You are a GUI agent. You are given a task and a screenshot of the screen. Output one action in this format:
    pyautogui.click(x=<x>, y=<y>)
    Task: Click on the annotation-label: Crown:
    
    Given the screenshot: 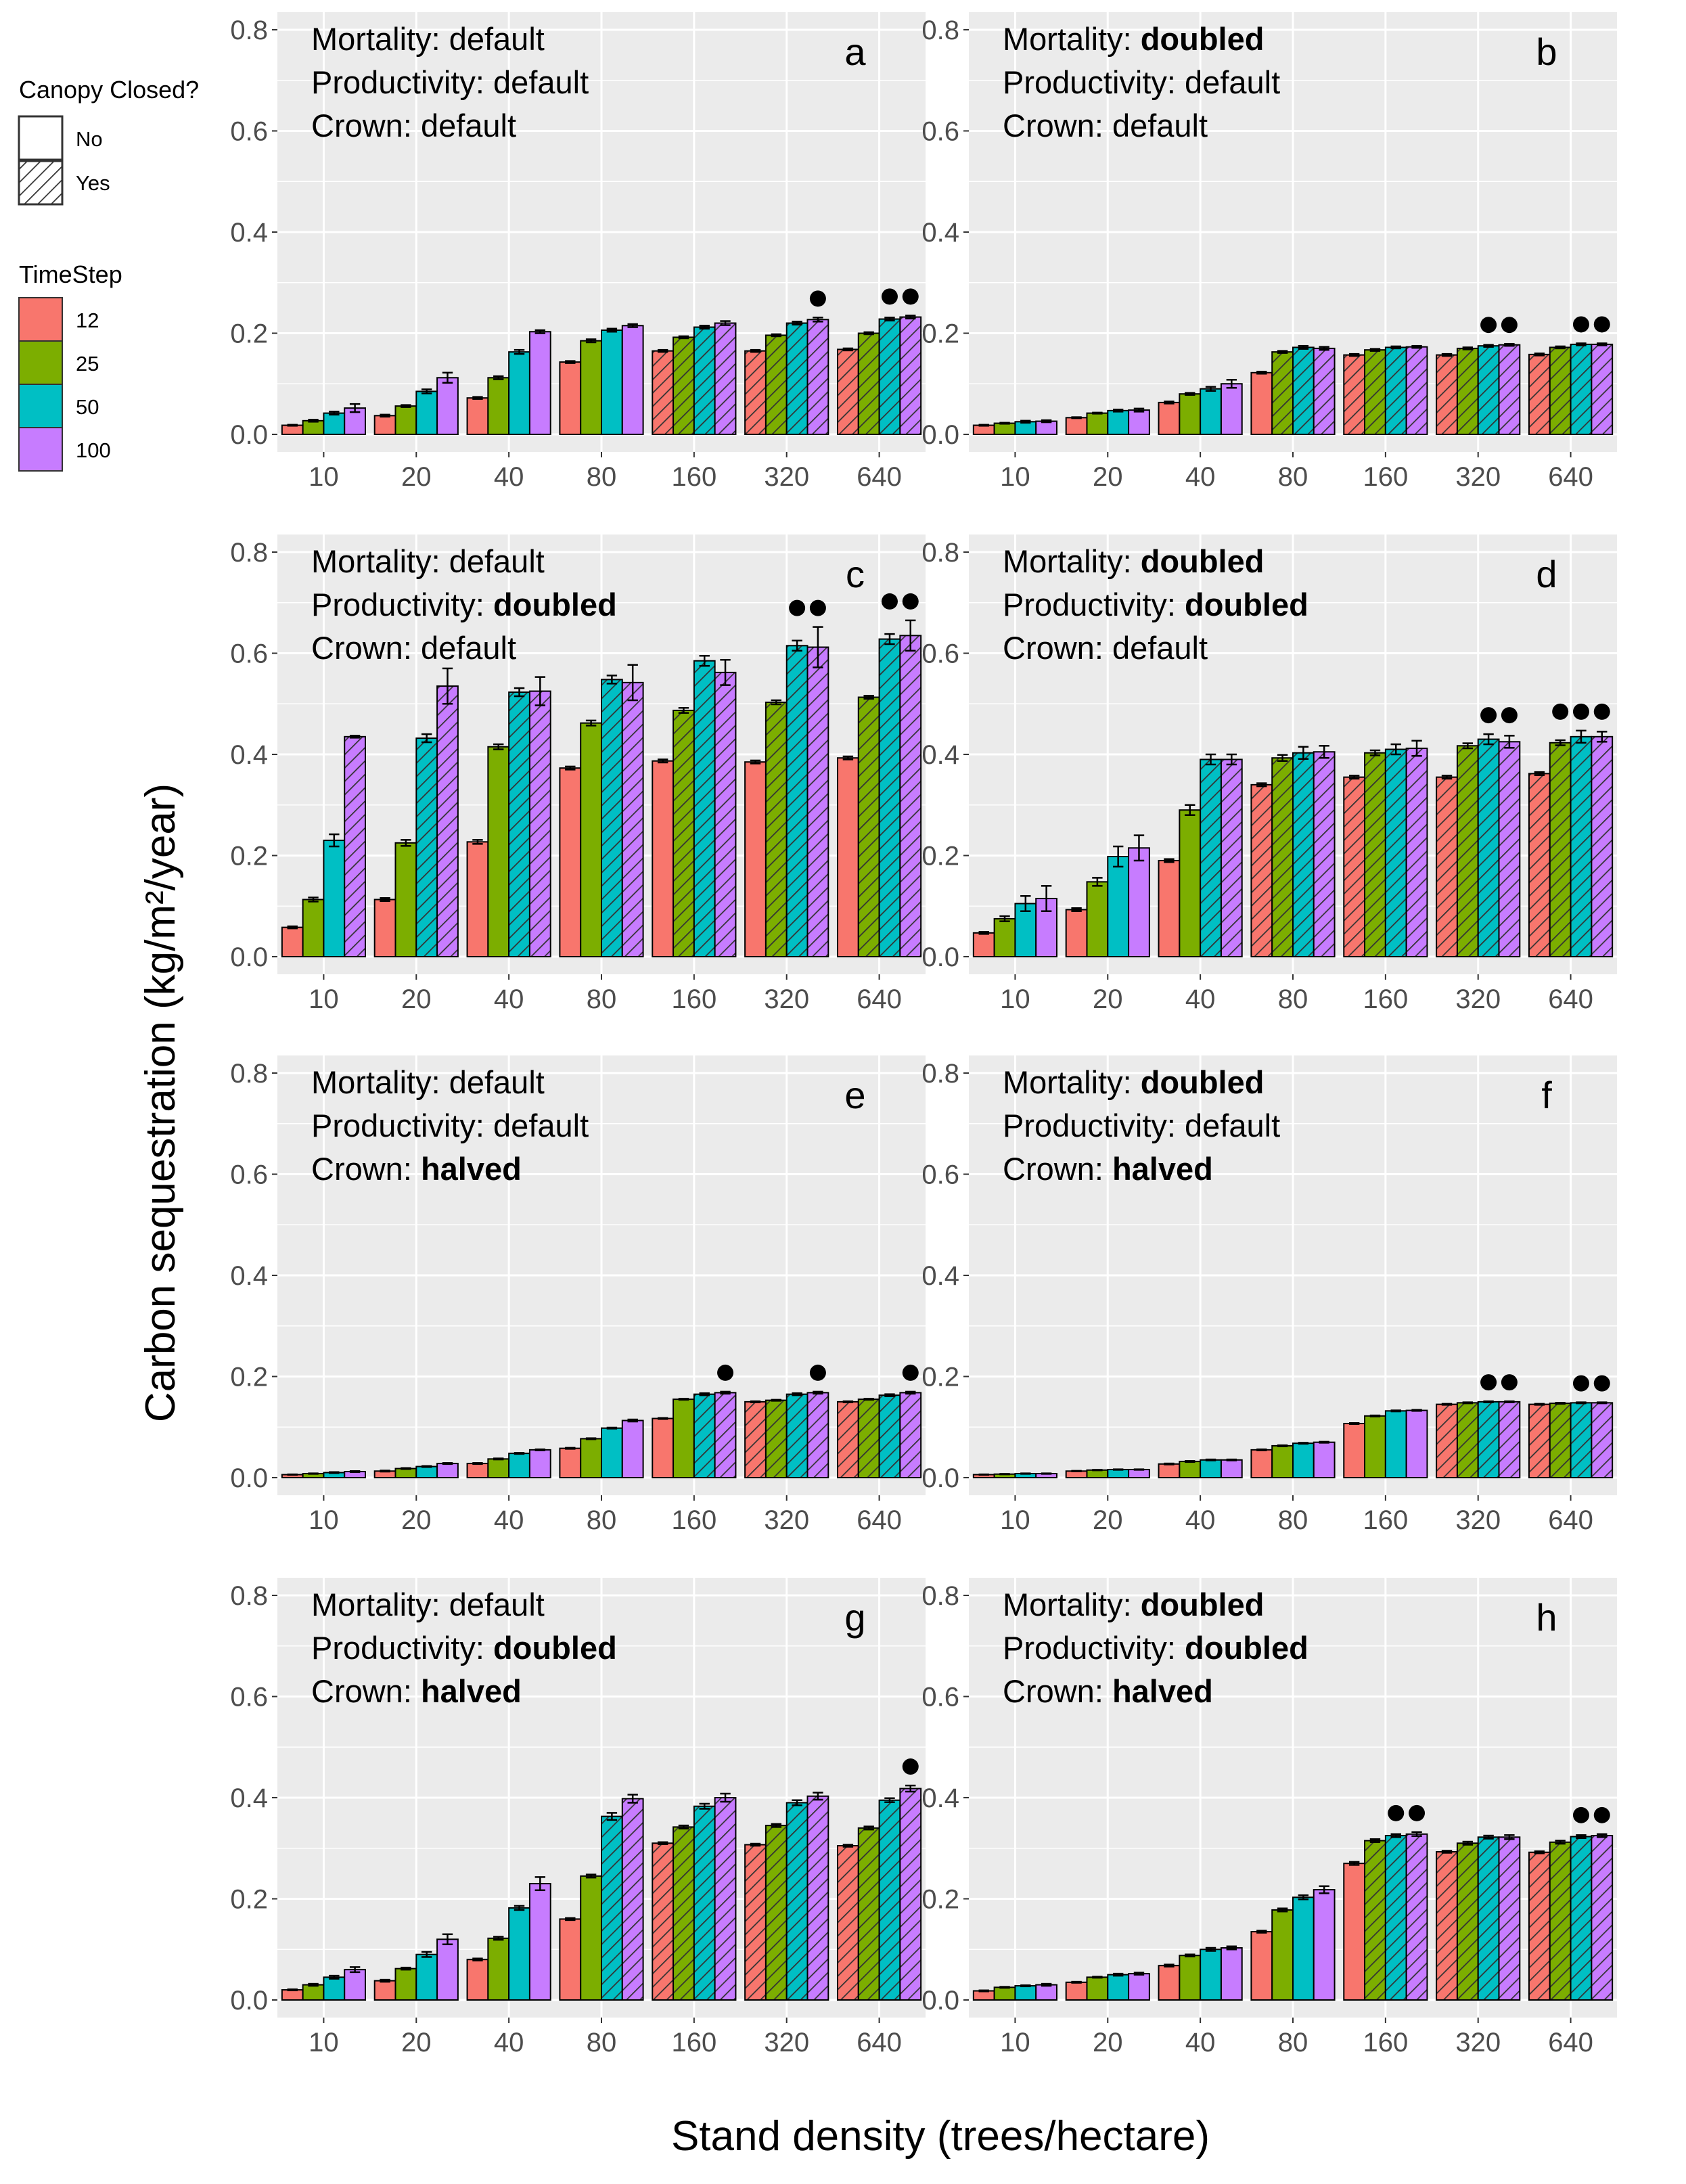 What is the action you would take?
    pyautogui.click(x=1057, y=1169)
    